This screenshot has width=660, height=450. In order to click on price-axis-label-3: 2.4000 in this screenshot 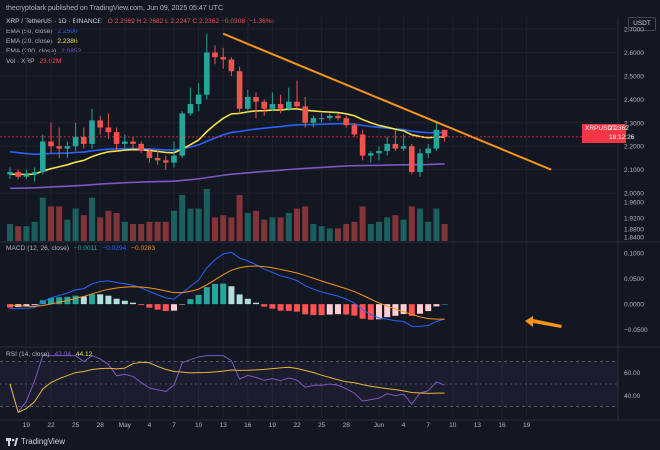, I will do `click(634, 100)`.